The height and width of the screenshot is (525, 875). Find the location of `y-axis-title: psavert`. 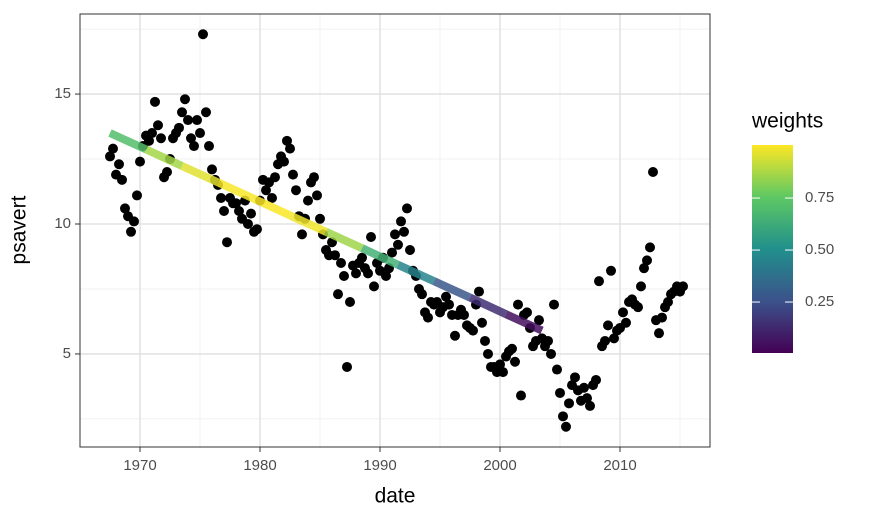

y-axis-title: psavert is located at coordinates (19, 229).